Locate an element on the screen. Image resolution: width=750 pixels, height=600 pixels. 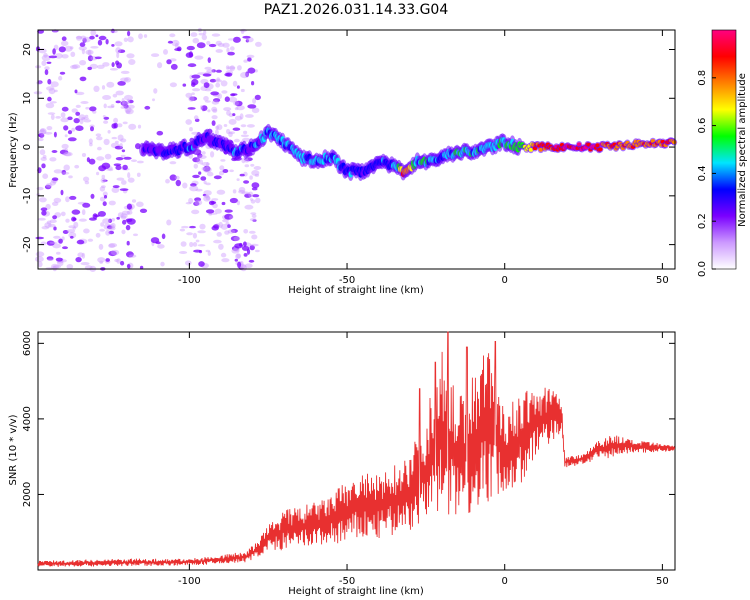
snr-y-tick-label: 4000 is located at coordinates (27, 418).